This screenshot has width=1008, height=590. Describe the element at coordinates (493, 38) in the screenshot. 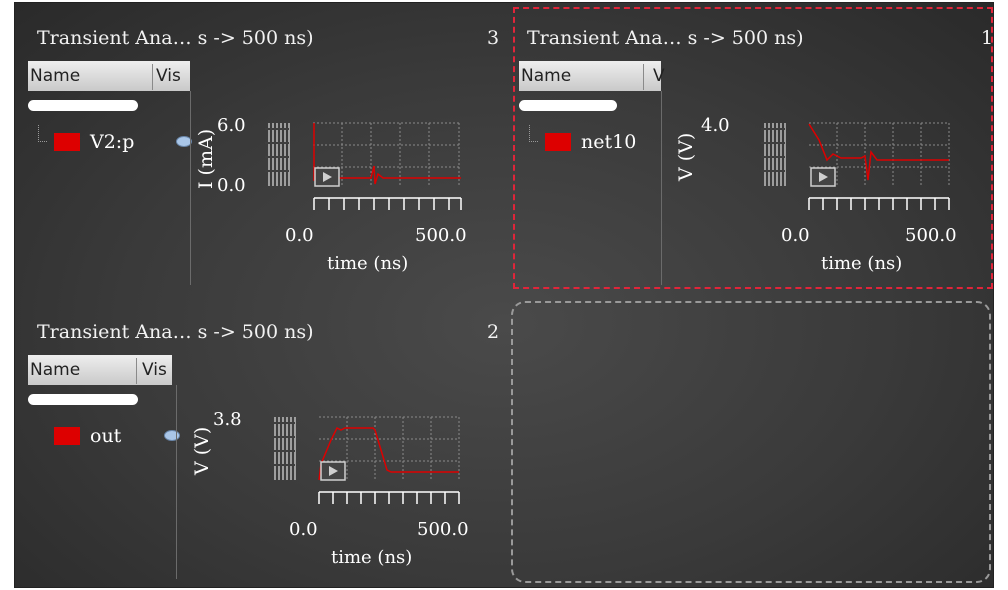

I see `panel-number: 3` at that location.